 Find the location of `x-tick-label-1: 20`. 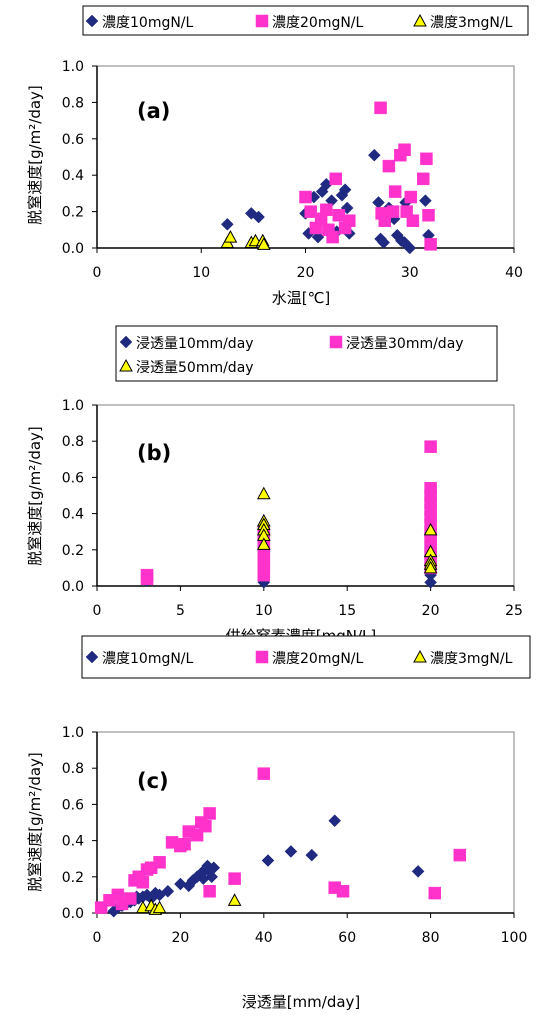

x-tick-label-1: 20 is located at coordinates (180, 938).